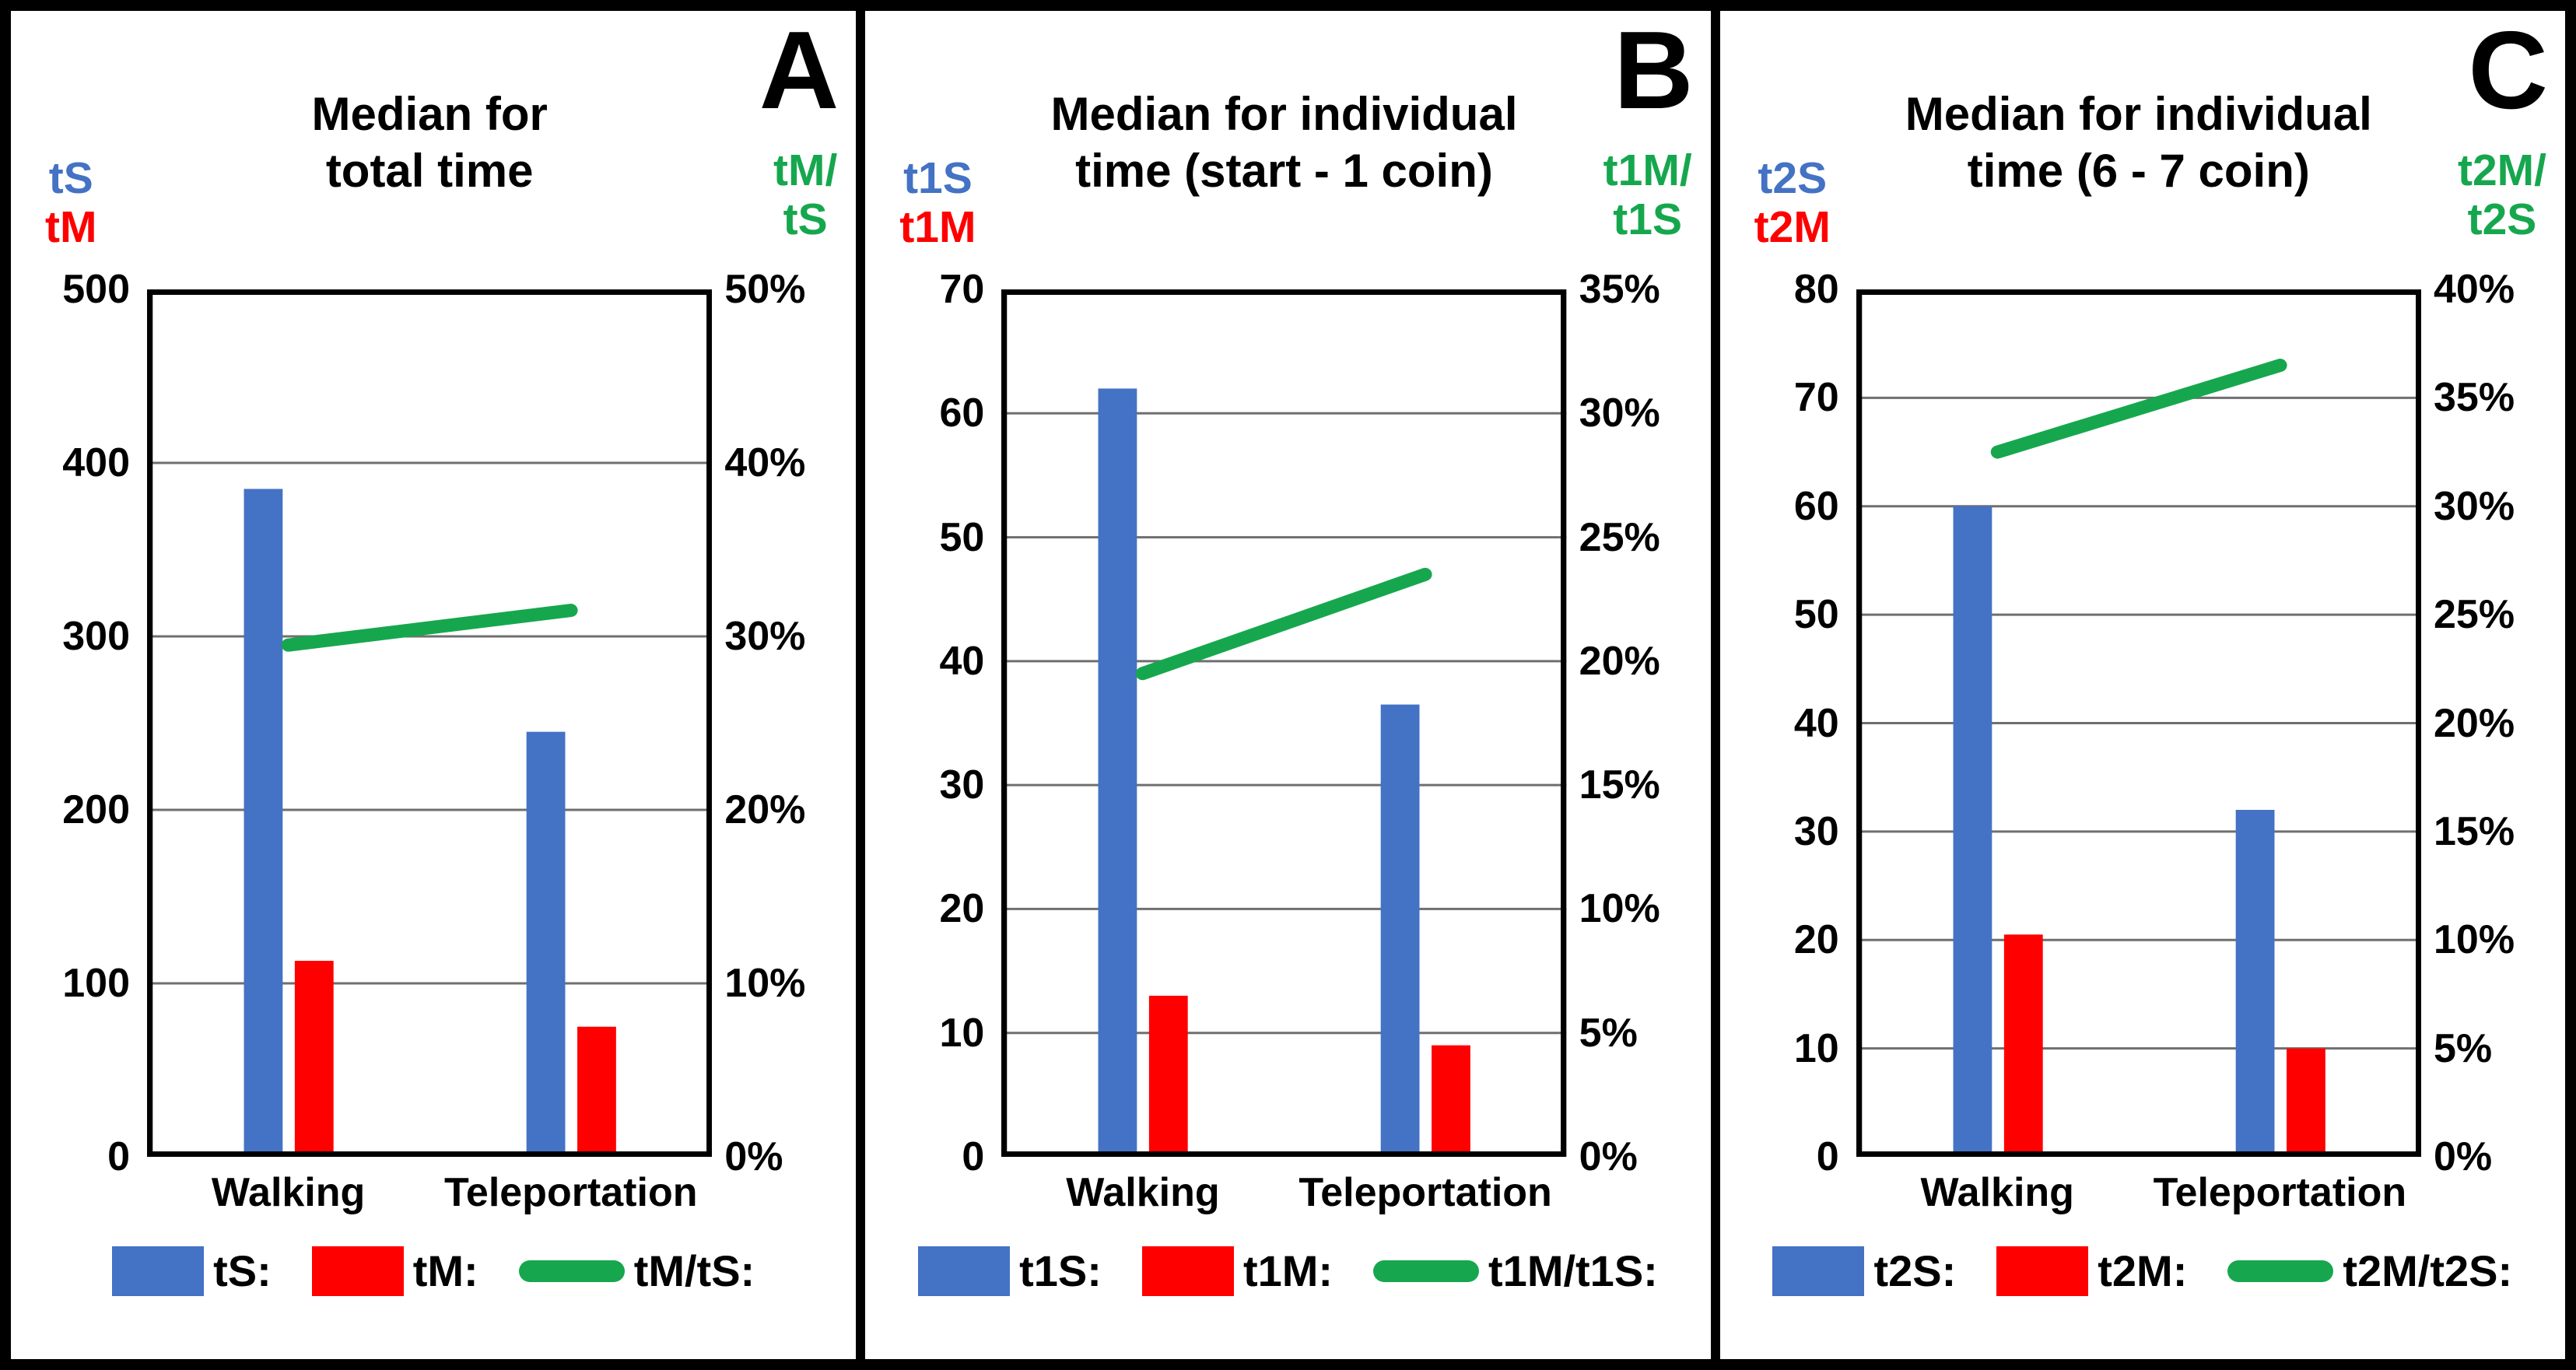  Describe the element at coordinates (430, 171) in the screenshot. I see `chart-title-line2: total time` at that location.